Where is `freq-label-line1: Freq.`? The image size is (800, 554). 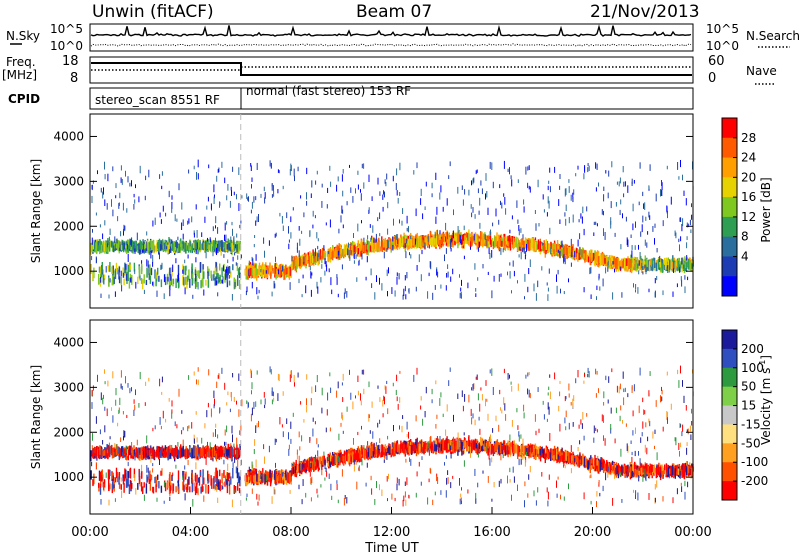 freq-label-line1: Freq. is located at coordinates (21, 62).